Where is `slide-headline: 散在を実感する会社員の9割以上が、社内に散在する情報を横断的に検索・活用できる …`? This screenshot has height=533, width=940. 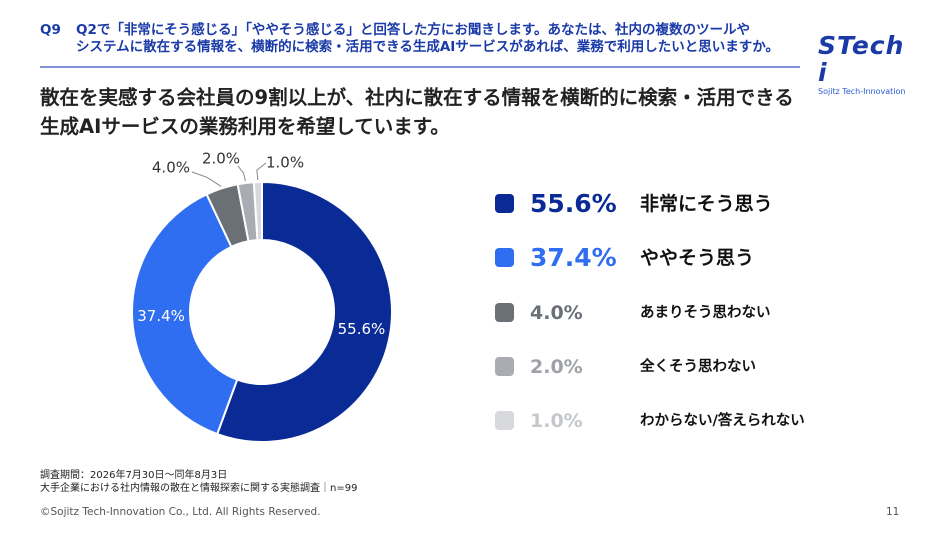 slide-headline: 散在を実感する会社員の9割以上が、社内に散在する情報を横断的に検索・活用できる … is located at coordinates (450, 112).